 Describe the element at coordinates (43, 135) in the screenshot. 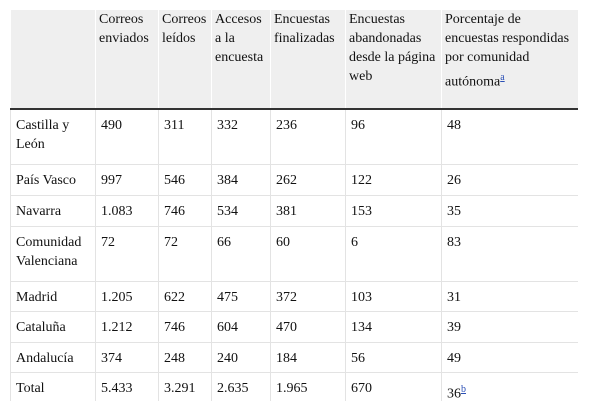

I see `cell-text: Castilla y León` at that location.